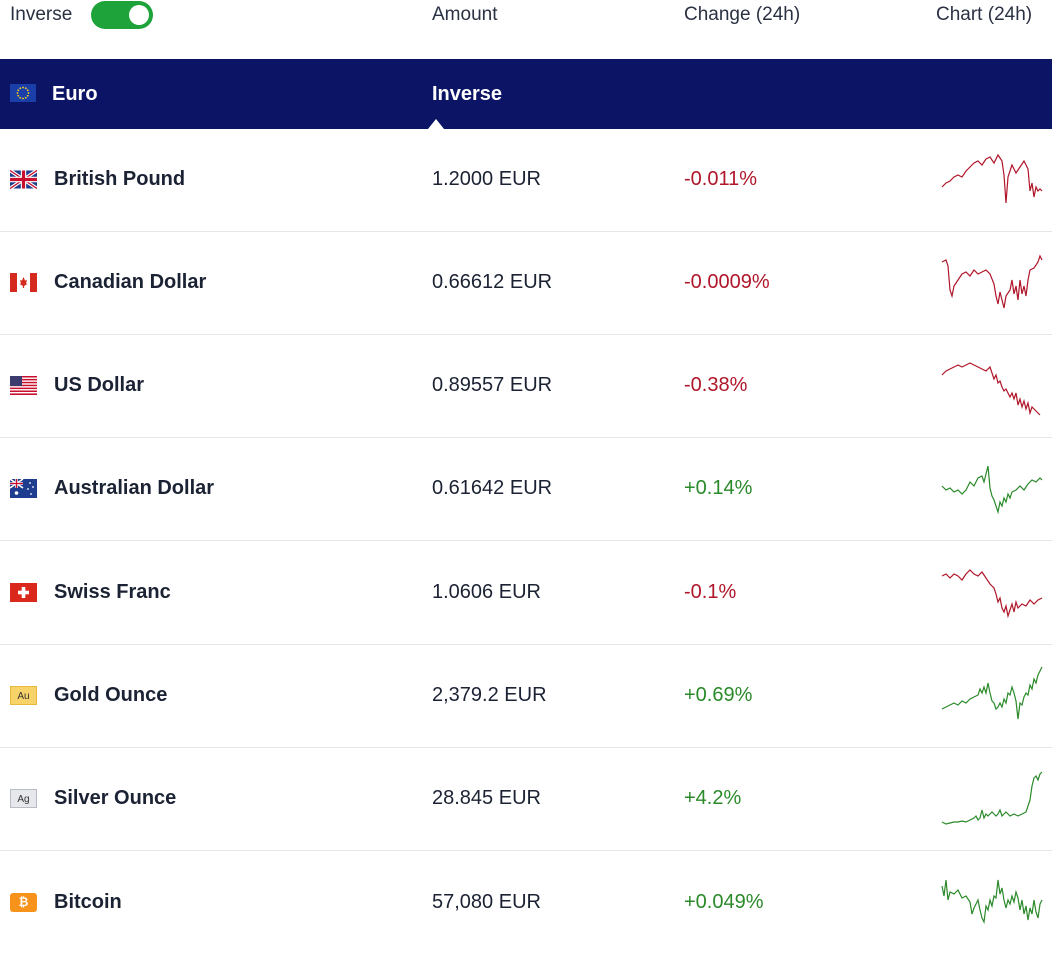 The image size is (1052, 955). Describe the element at coordinates (99, 385) in the screenshot. I see `currency-name: US Dollar` at that location.